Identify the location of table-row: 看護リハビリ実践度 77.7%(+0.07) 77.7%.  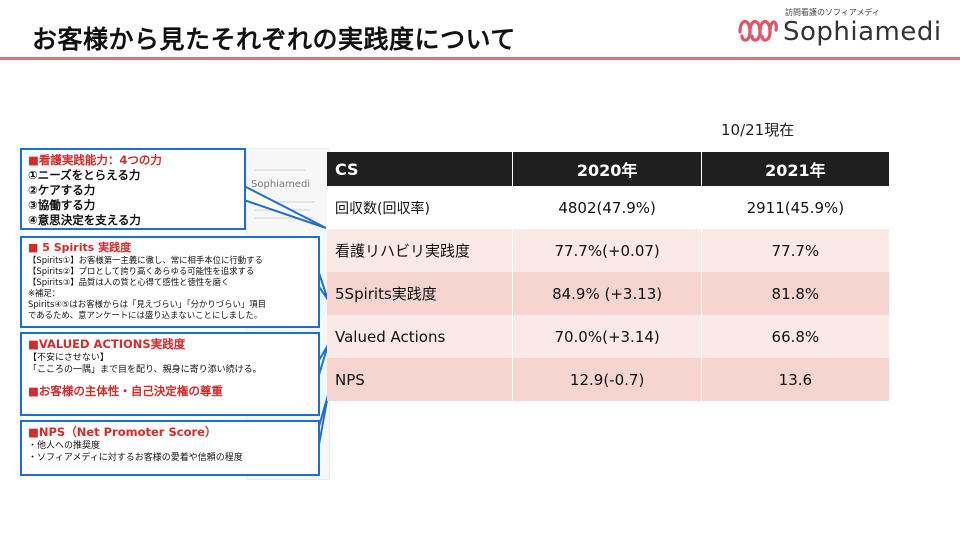
(609, 250).